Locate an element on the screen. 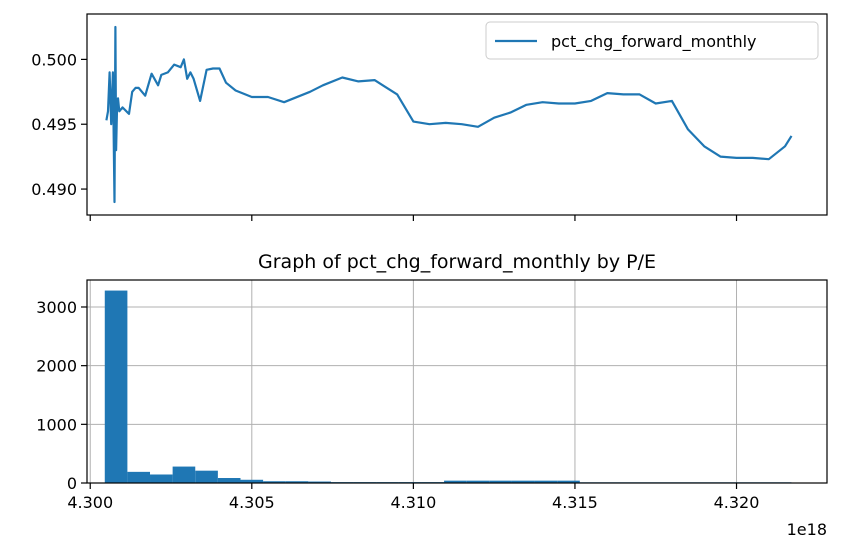 Image resolution: width=842 pixels, height=554 pixels. legend-label: pct_chg_forward_monthly is located at coordinates (654, 42).